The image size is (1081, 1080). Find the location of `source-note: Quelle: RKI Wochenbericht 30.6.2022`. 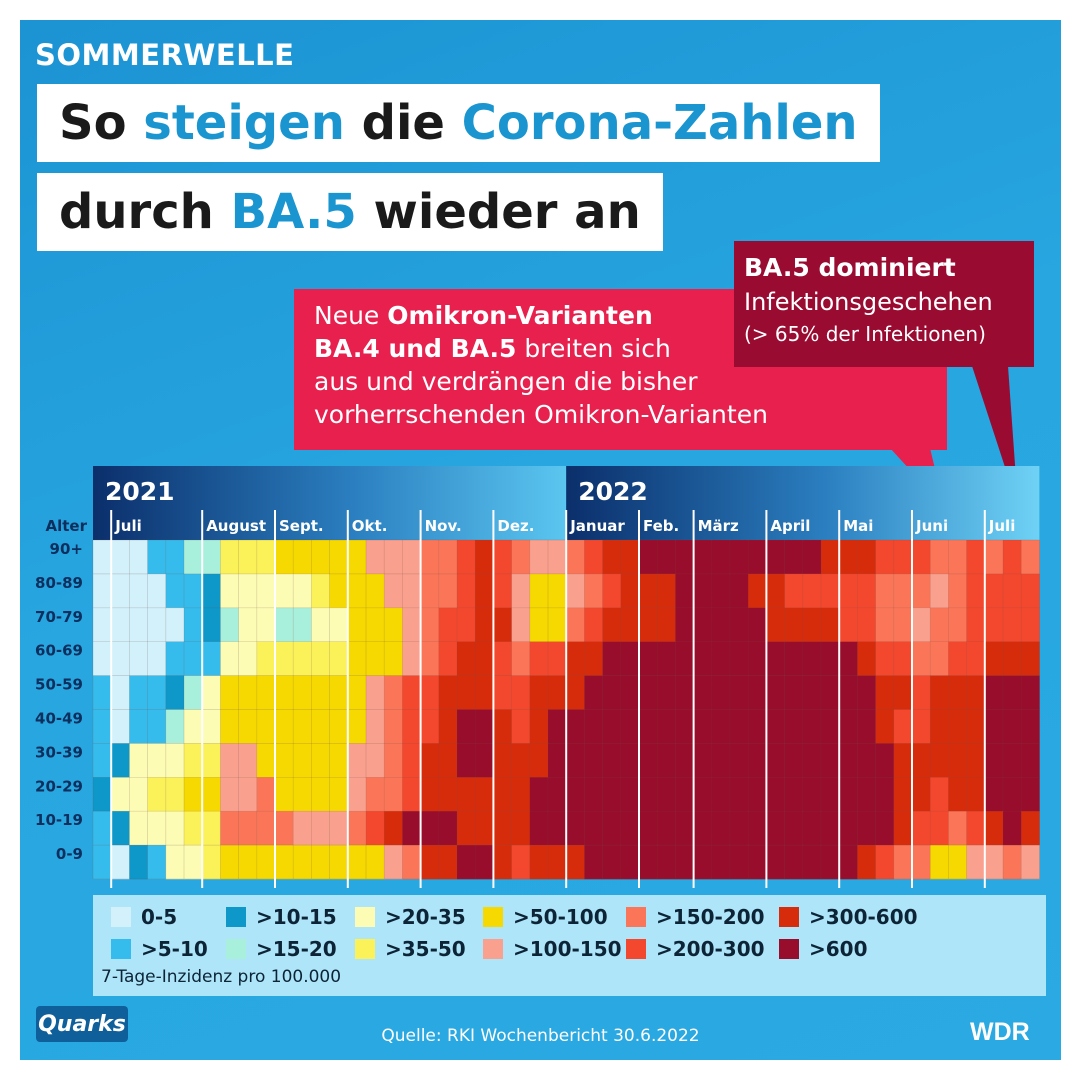

source-note: Quelle: RKI Wochenbericht 30.6.2022 is located at coordinates (540, 1036).